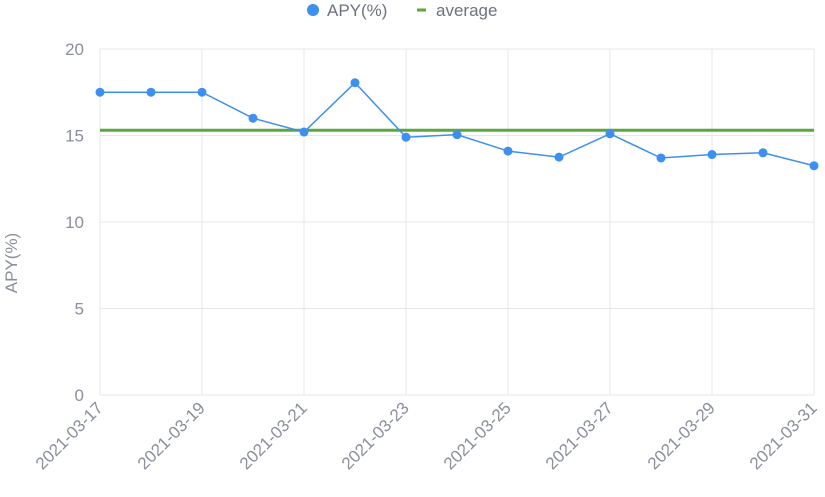  Describe the element at coordinates (273, 435) in the screenshot. I see `x-tick-label: 2021-03-21` at that location.